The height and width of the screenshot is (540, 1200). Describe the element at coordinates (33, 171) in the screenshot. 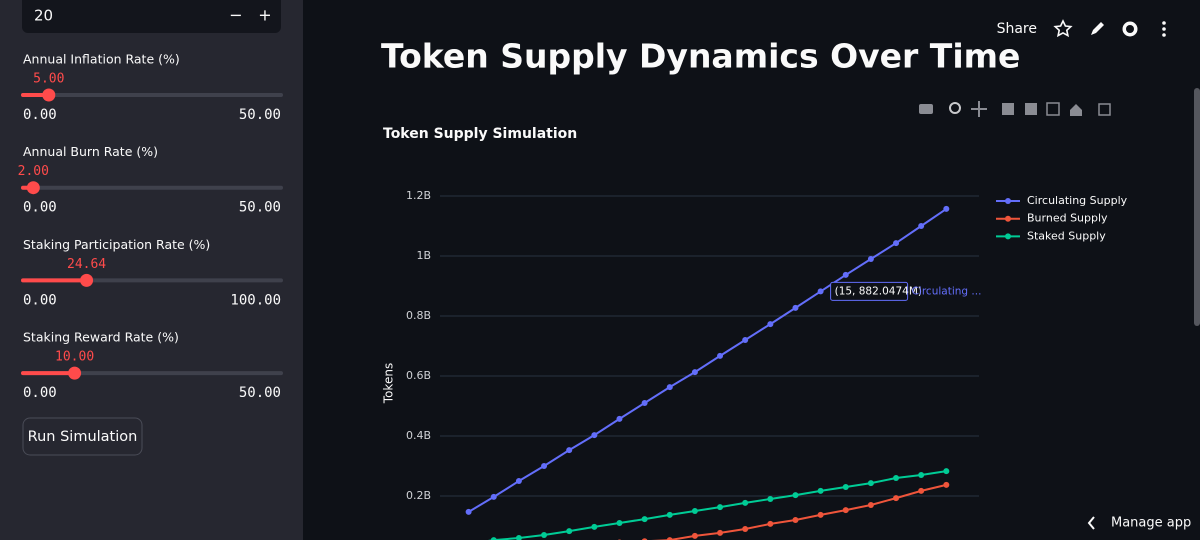

I see `slider-value: 2.00` at that location.